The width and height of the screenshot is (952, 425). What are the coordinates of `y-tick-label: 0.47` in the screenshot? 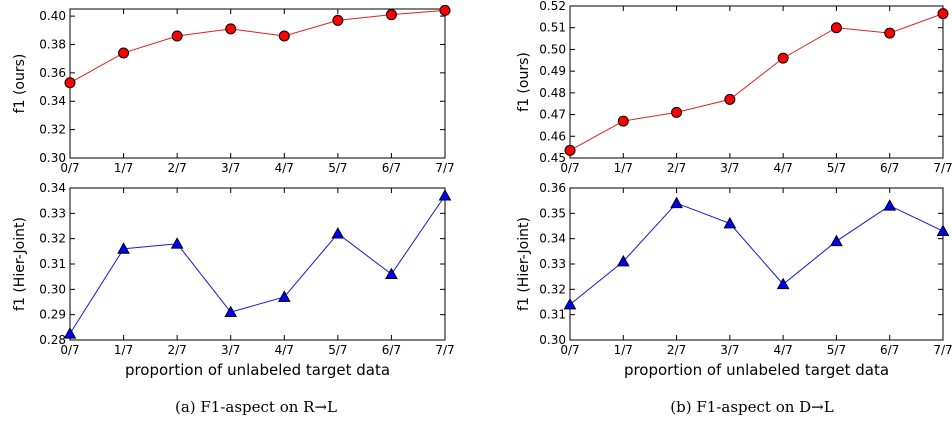 It's located at (552, 115).